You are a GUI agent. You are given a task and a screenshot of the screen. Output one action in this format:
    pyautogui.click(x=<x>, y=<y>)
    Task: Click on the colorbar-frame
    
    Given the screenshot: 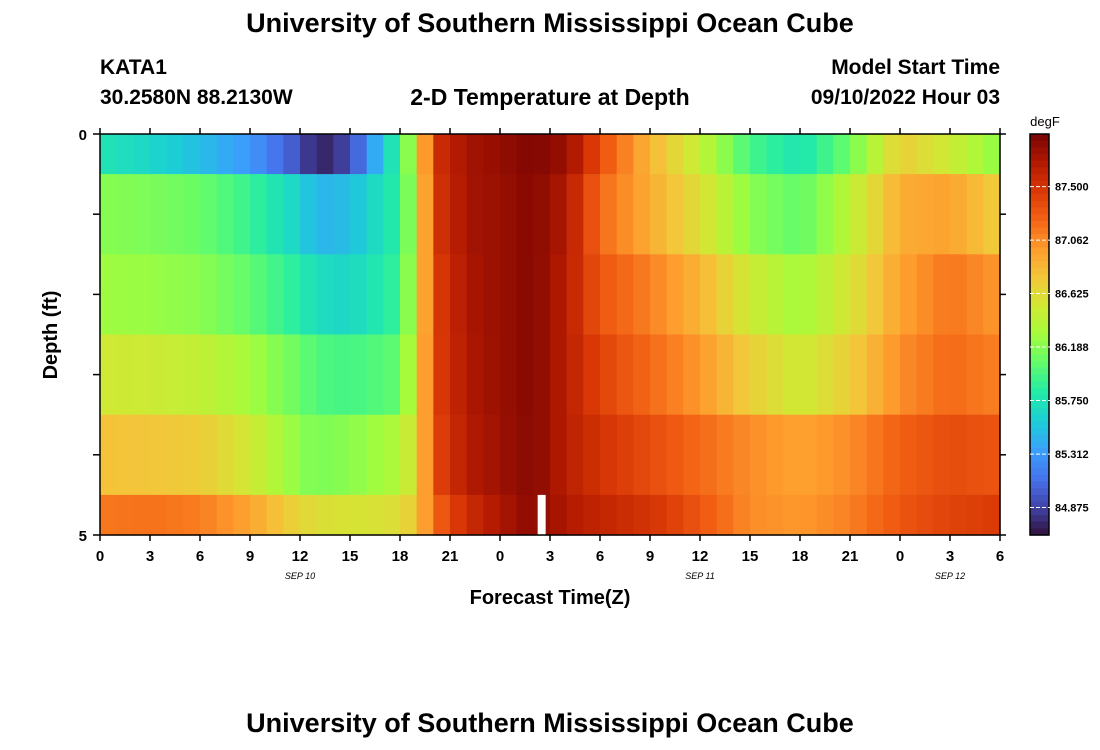 What is the action you would take?
    pyautogui.click(x=1039, y=334)
    